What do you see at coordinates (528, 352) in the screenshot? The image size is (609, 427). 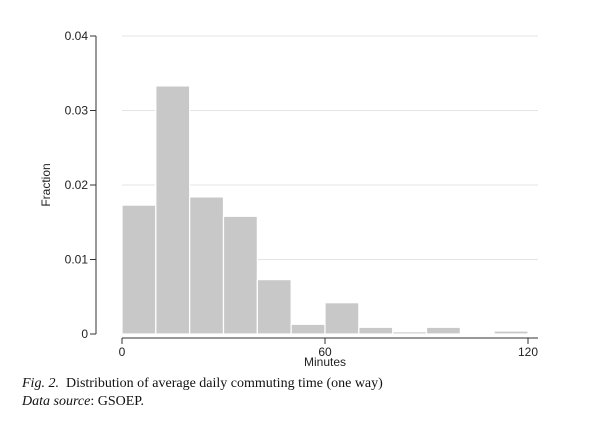 I see `x-tick-label-2: 120` at bounding box center [528, 352].